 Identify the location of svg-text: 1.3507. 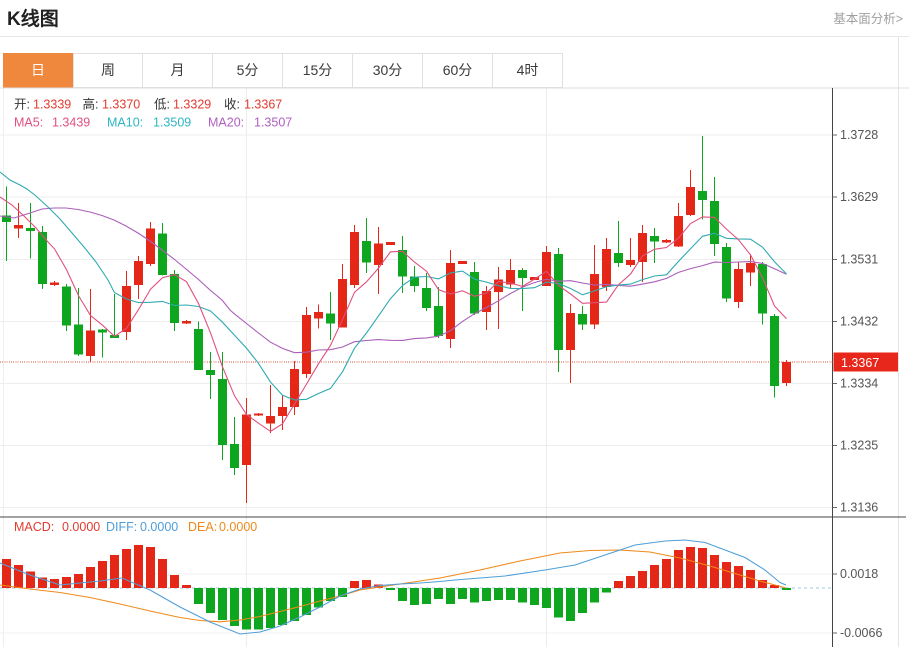
(273, 123).